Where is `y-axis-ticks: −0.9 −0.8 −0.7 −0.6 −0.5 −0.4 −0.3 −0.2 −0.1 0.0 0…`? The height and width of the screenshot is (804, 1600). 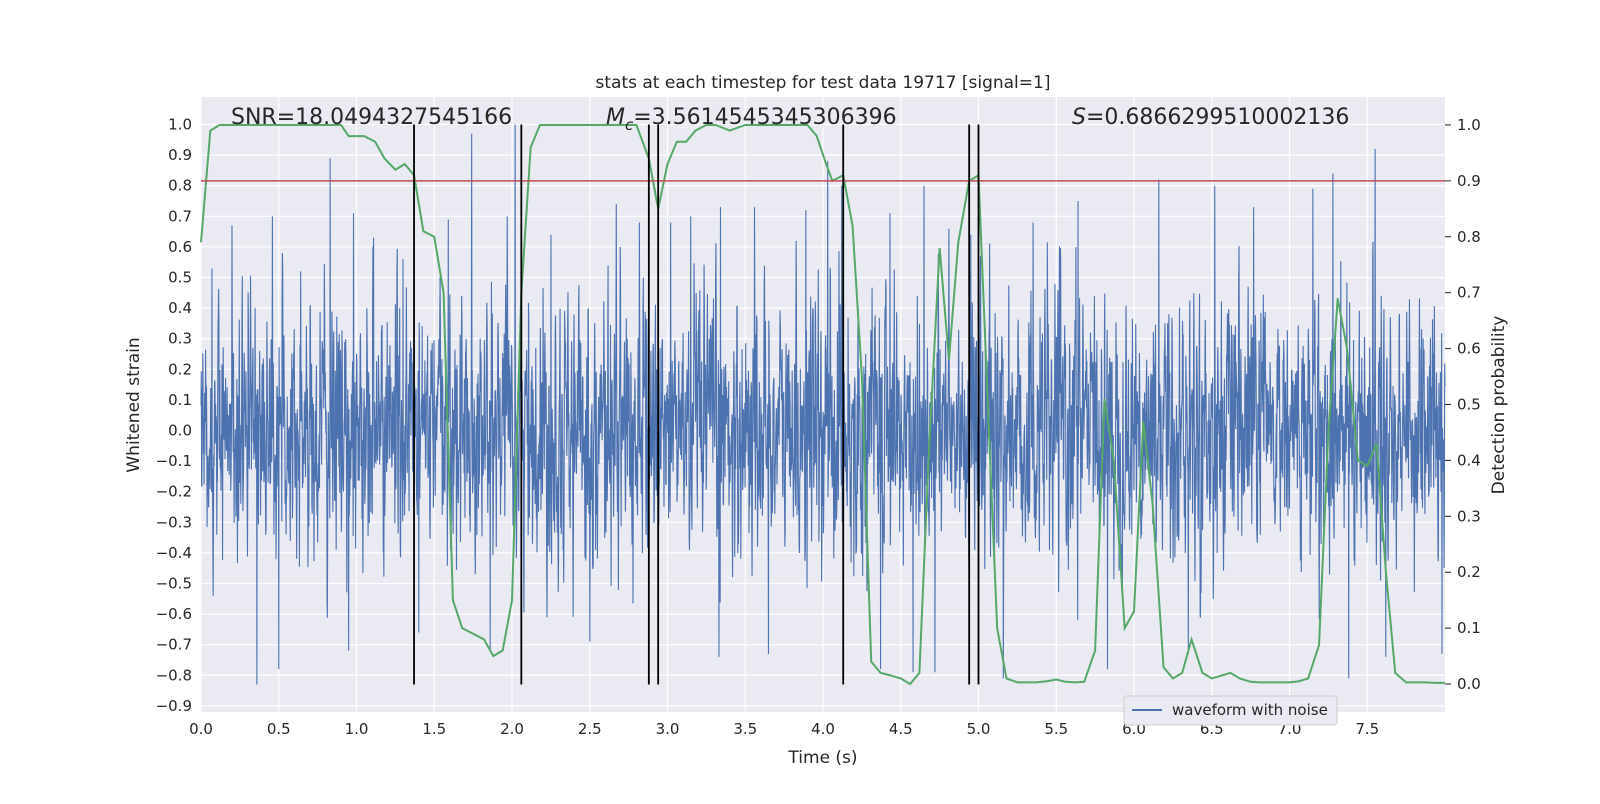
y-axis-ticks: −0.9 −0.8 −0.7 −0.6 −0.5 −0.4 −0.3 −0.2 −0.1 0.0 0… is located at coordinates (174, 415).